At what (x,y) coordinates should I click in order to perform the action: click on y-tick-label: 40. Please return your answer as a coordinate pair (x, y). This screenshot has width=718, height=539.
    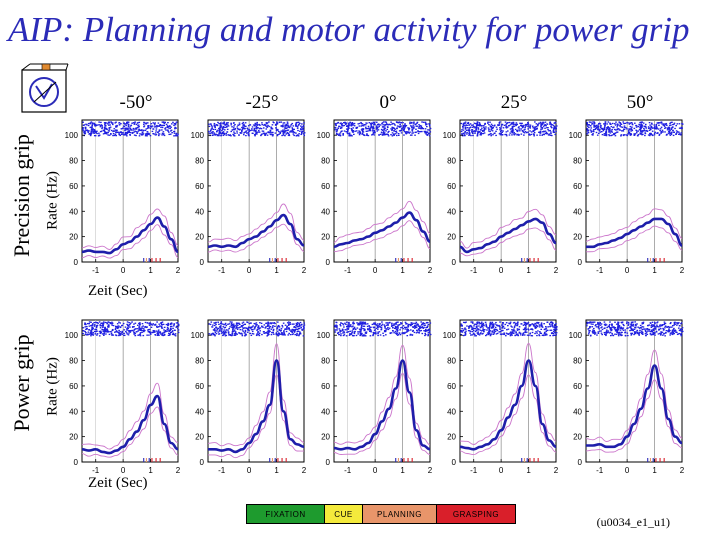
    Looking at the image, I should click on (199, 411).